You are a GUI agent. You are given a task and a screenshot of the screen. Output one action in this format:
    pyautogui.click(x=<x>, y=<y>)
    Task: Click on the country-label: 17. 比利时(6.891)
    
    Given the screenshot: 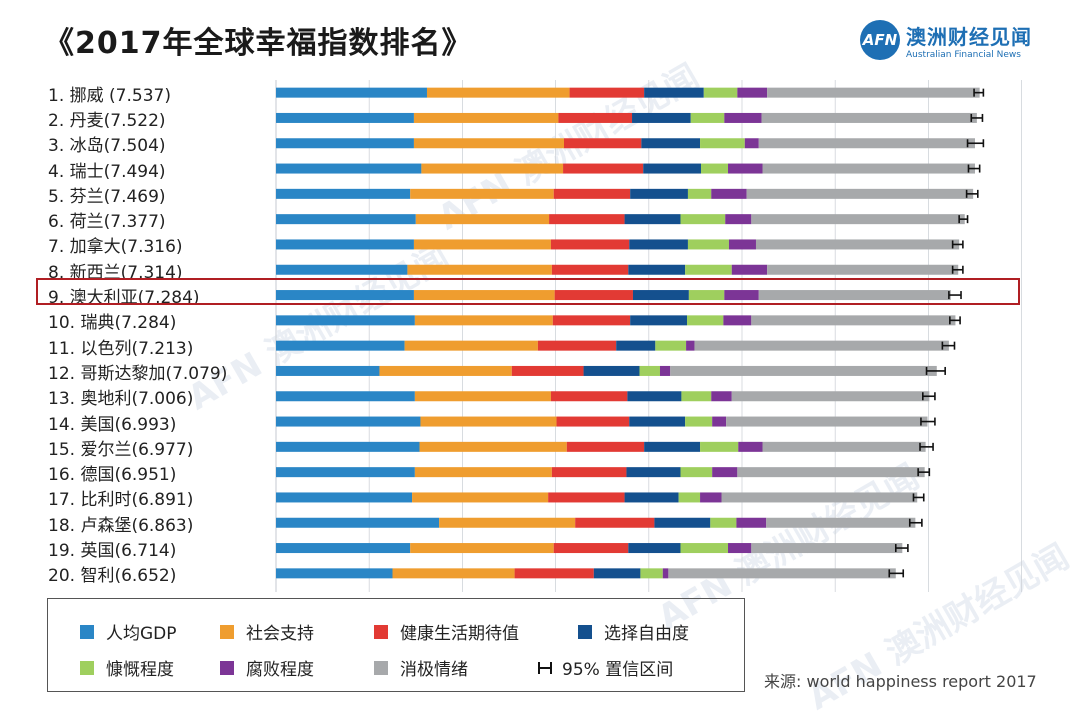 What is the action you would take?
    pyautogui.click(x=121, y=500)
    